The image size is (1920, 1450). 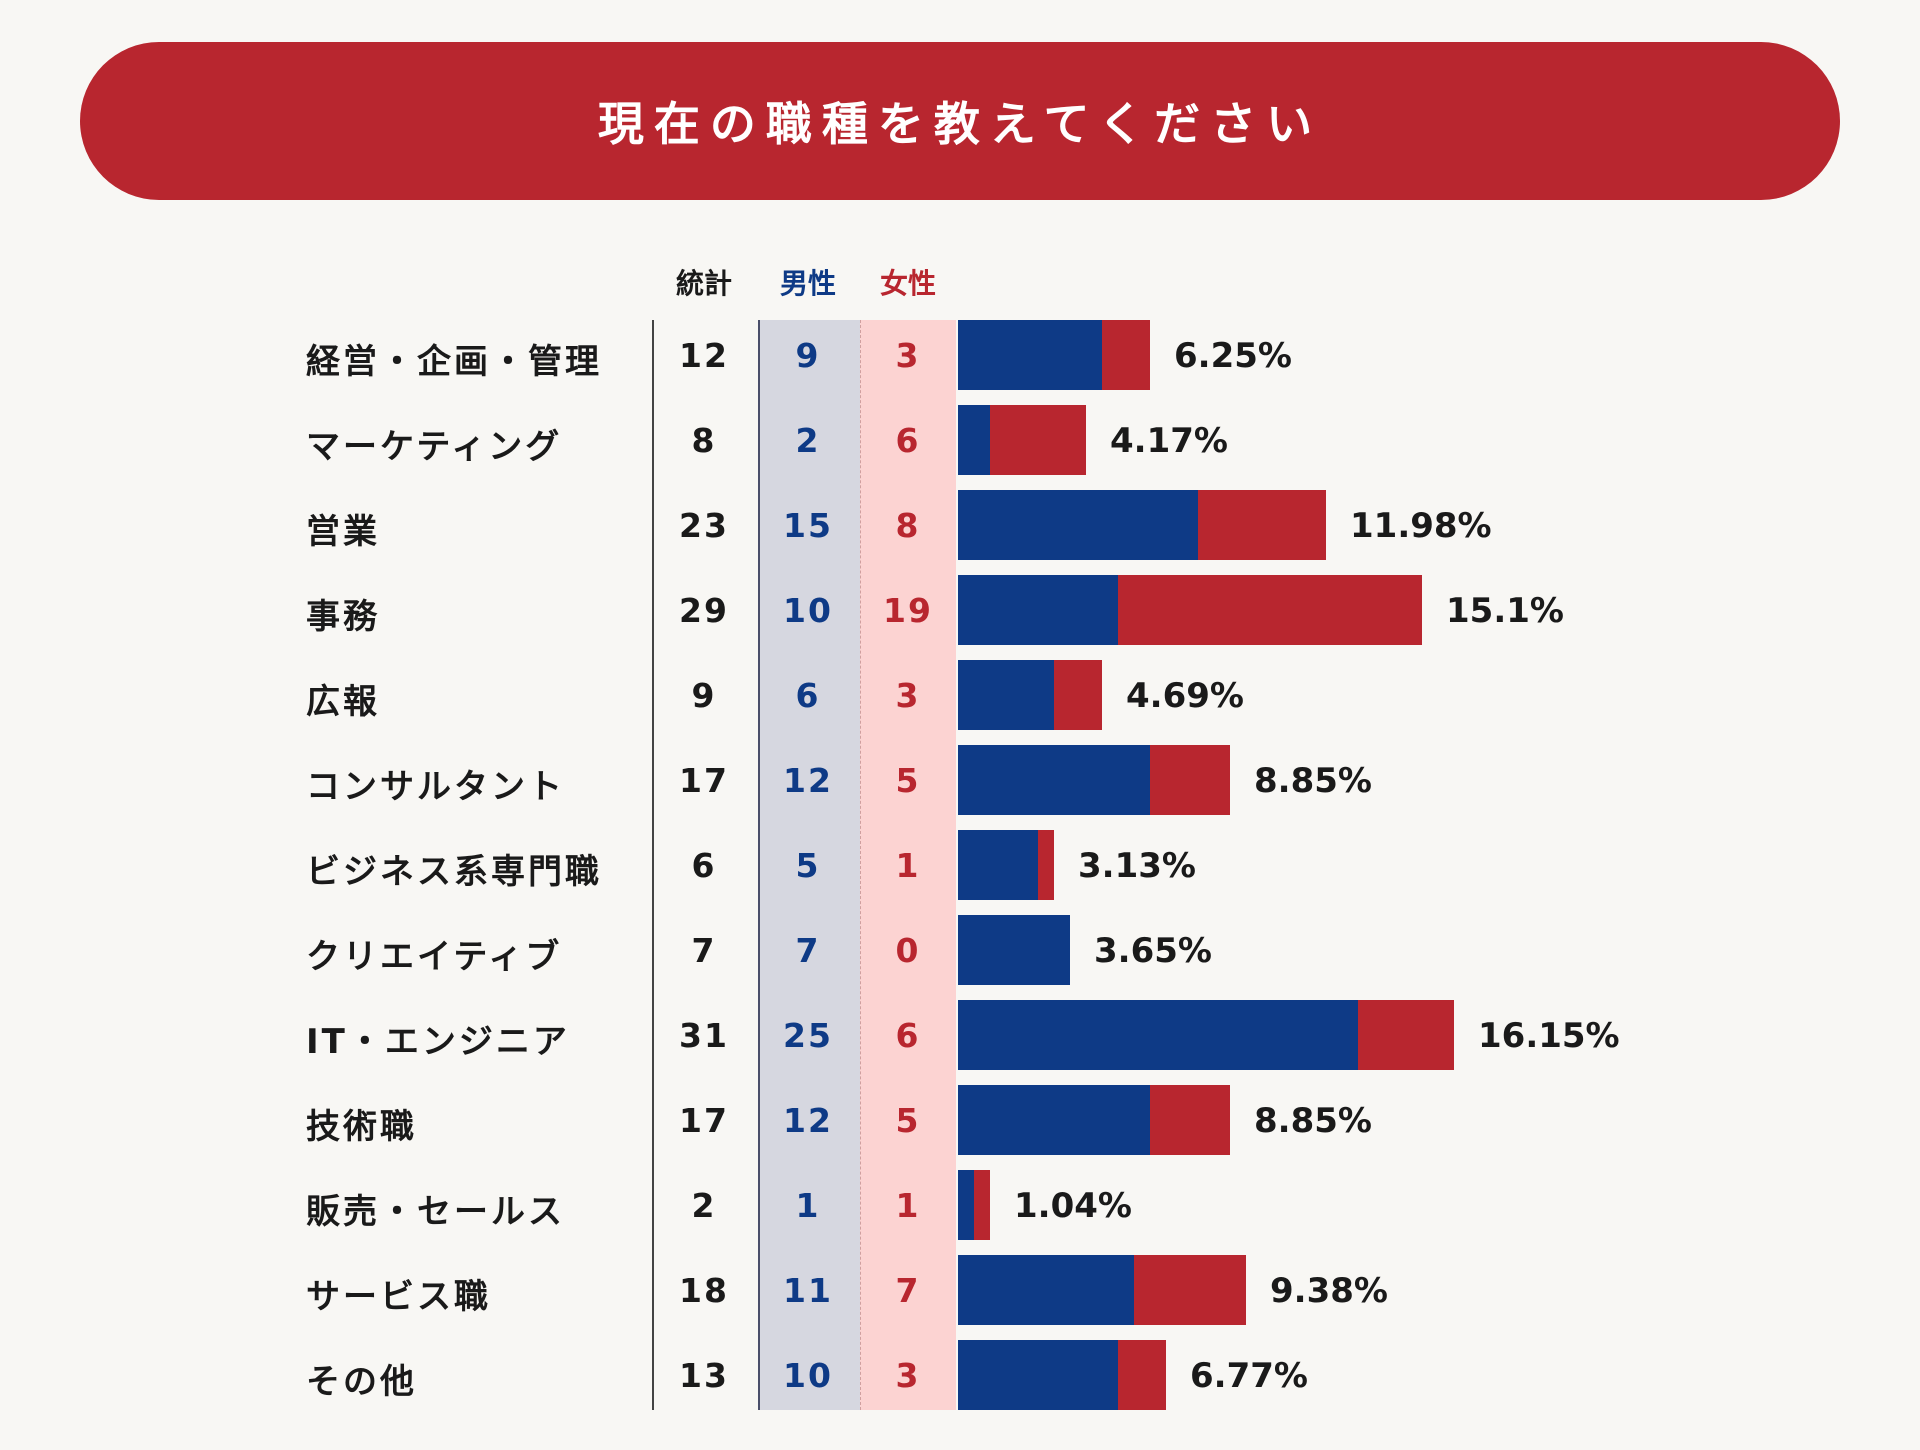 I want to click on row-label: 技術職, so click(x=361, y=1127).